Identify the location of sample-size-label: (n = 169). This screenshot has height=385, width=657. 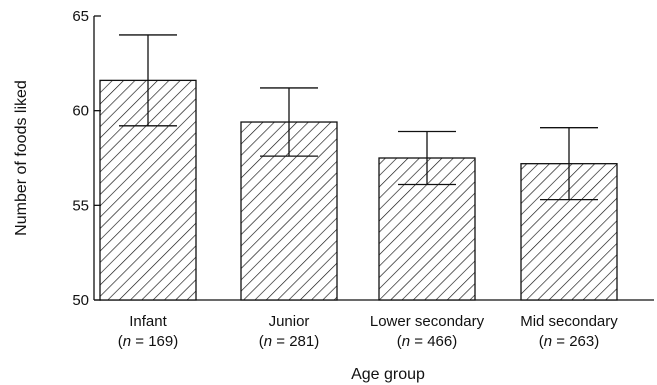
(148, 341).